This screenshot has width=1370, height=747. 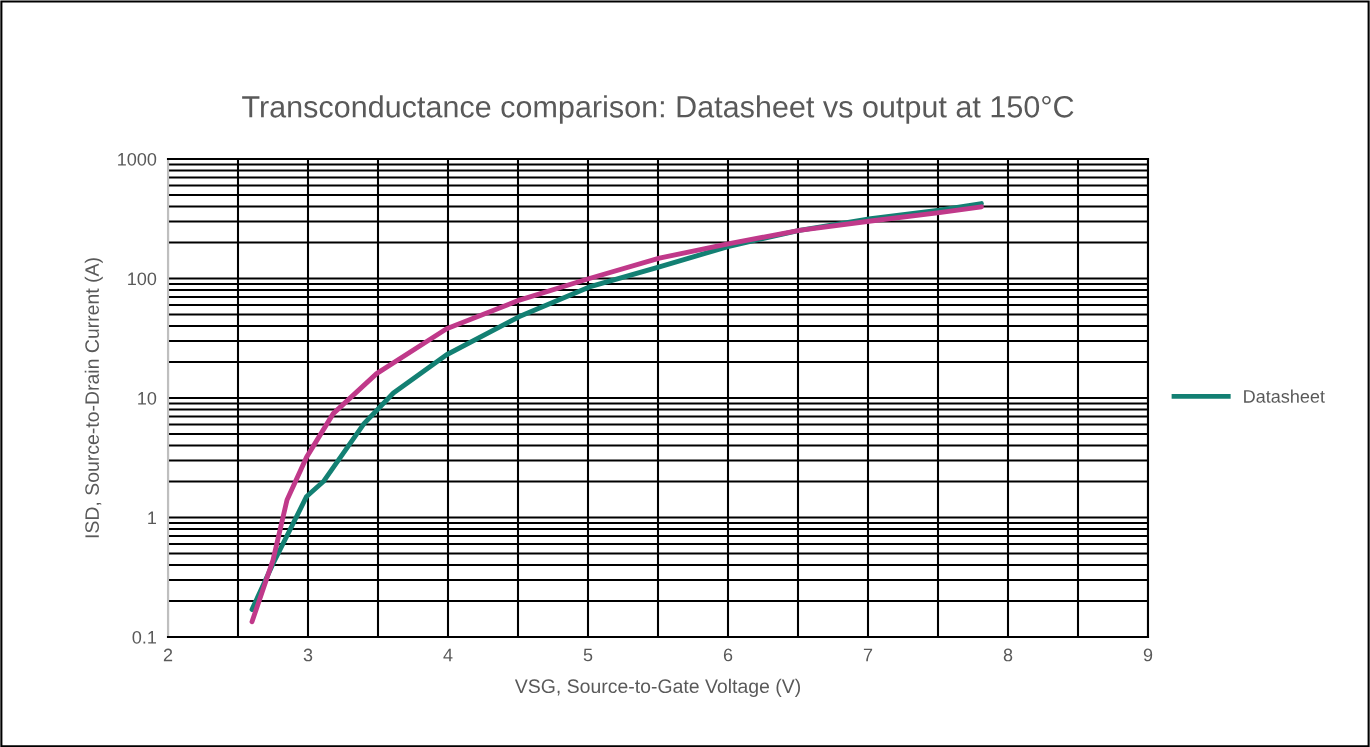 I want to click on y-axis-title: ISD, Source-to-Drain Current (A), so click(x=93, y=398).